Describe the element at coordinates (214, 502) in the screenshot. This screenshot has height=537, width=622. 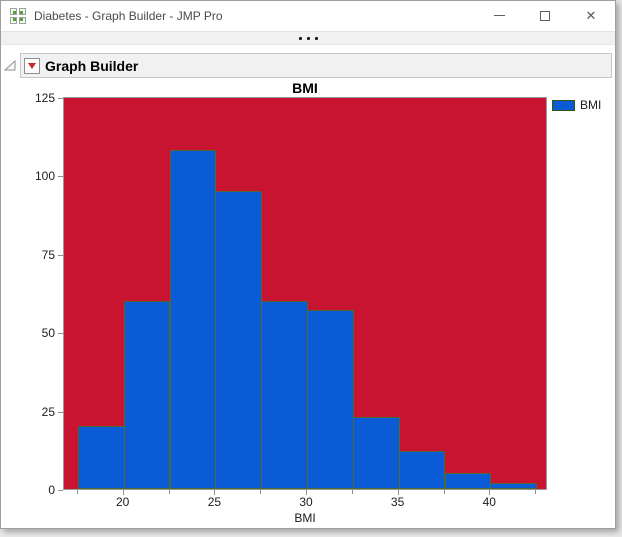
I see `x-axis-tick-label: 25` at that location.